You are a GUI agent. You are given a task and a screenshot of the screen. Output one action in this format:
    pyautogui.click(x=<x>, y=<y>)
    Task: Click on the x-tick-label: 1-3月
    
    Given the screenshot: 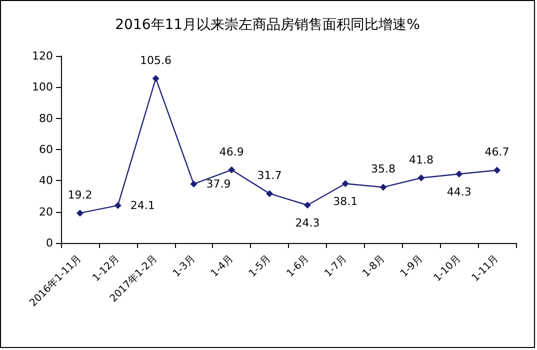 What is the action you would take?
    pyautogui.click(x=184, y=266)
    